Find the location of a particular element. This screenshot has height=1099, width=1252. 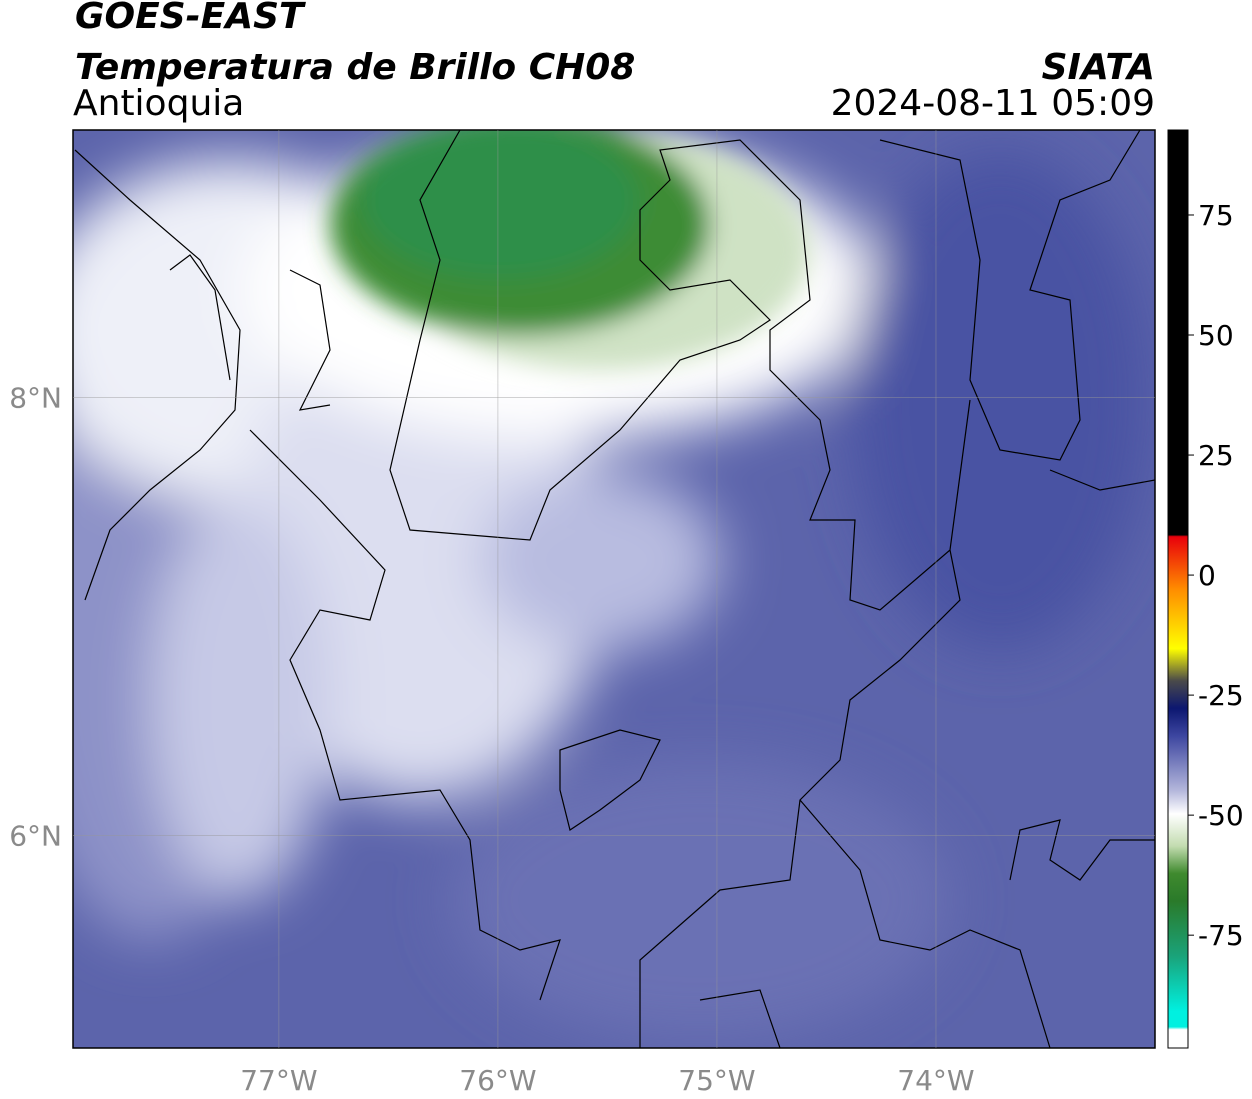

datetime: 2024-08-11 05:09 is located at coordinates (993, 103).